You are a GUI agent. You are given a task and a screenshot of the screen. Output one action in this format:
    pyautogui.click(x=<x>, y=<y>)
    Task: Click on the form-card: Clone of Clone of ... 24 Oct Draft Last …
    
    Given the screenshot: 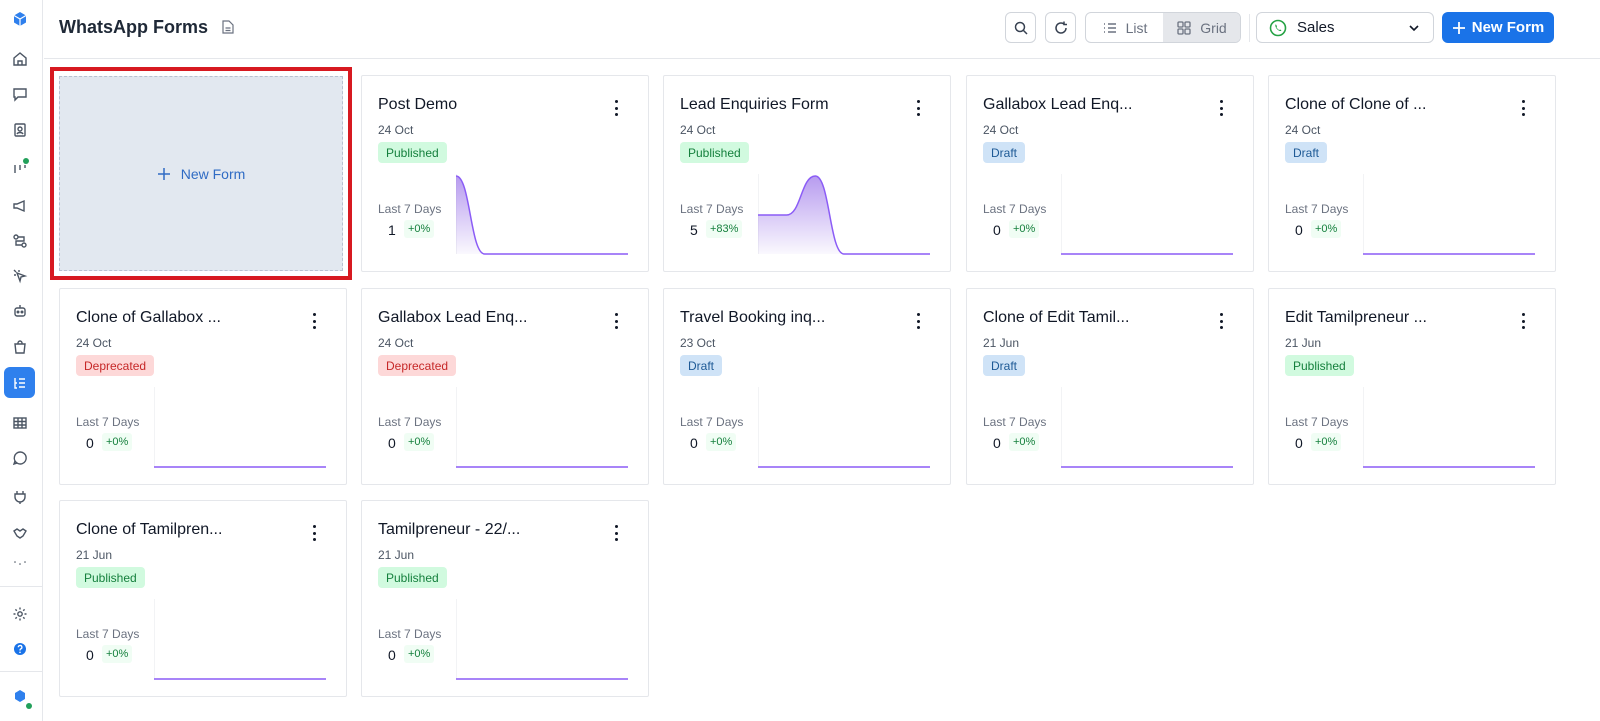 What is the action you would take?
    pyautogui.click(x=1412, y=173)
    